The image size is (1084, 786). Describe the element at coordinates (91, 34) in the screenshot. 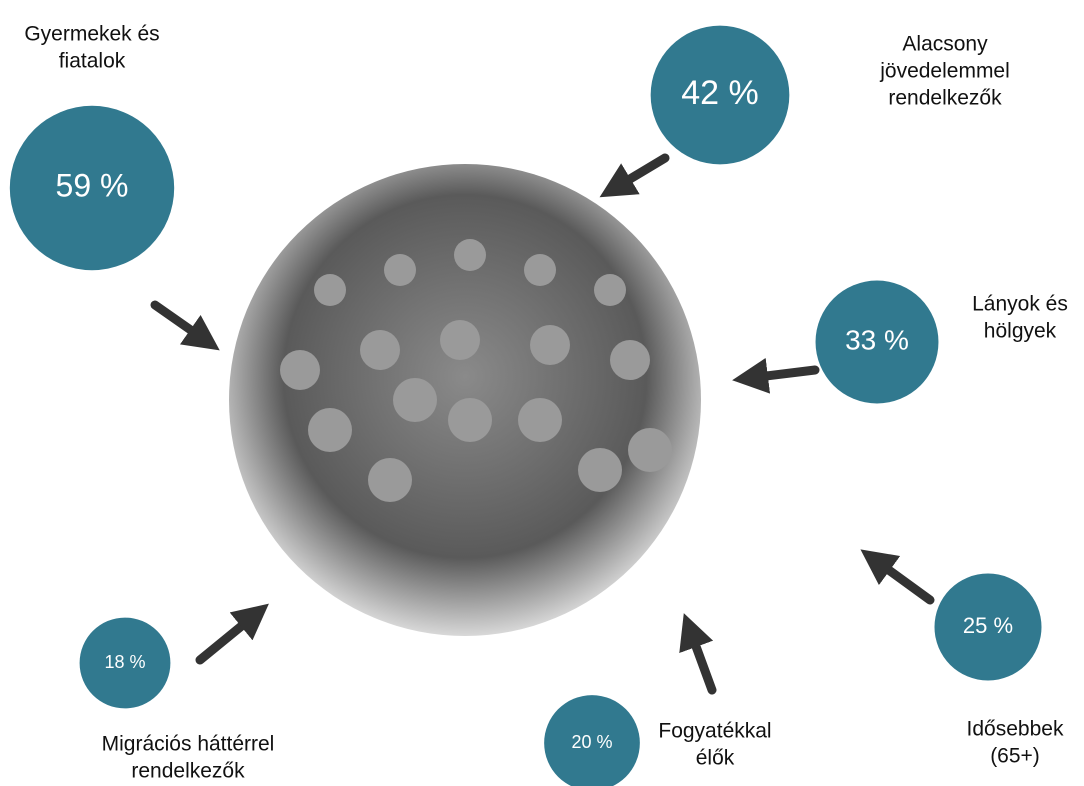

I see `bubble-label: Gyermekek és` at that location.